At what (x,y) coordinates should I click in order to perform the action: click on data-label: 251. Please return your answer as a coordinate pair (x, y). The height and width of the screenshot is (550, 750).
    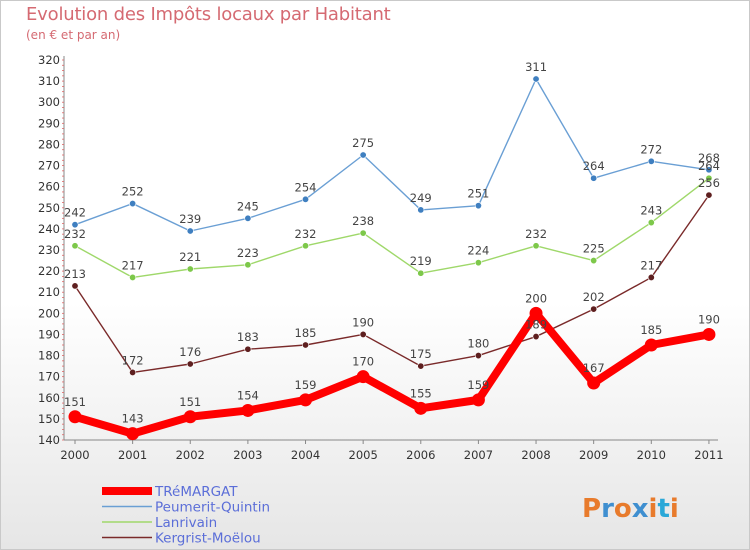
    Looking at the image, I should click on (478, 194).